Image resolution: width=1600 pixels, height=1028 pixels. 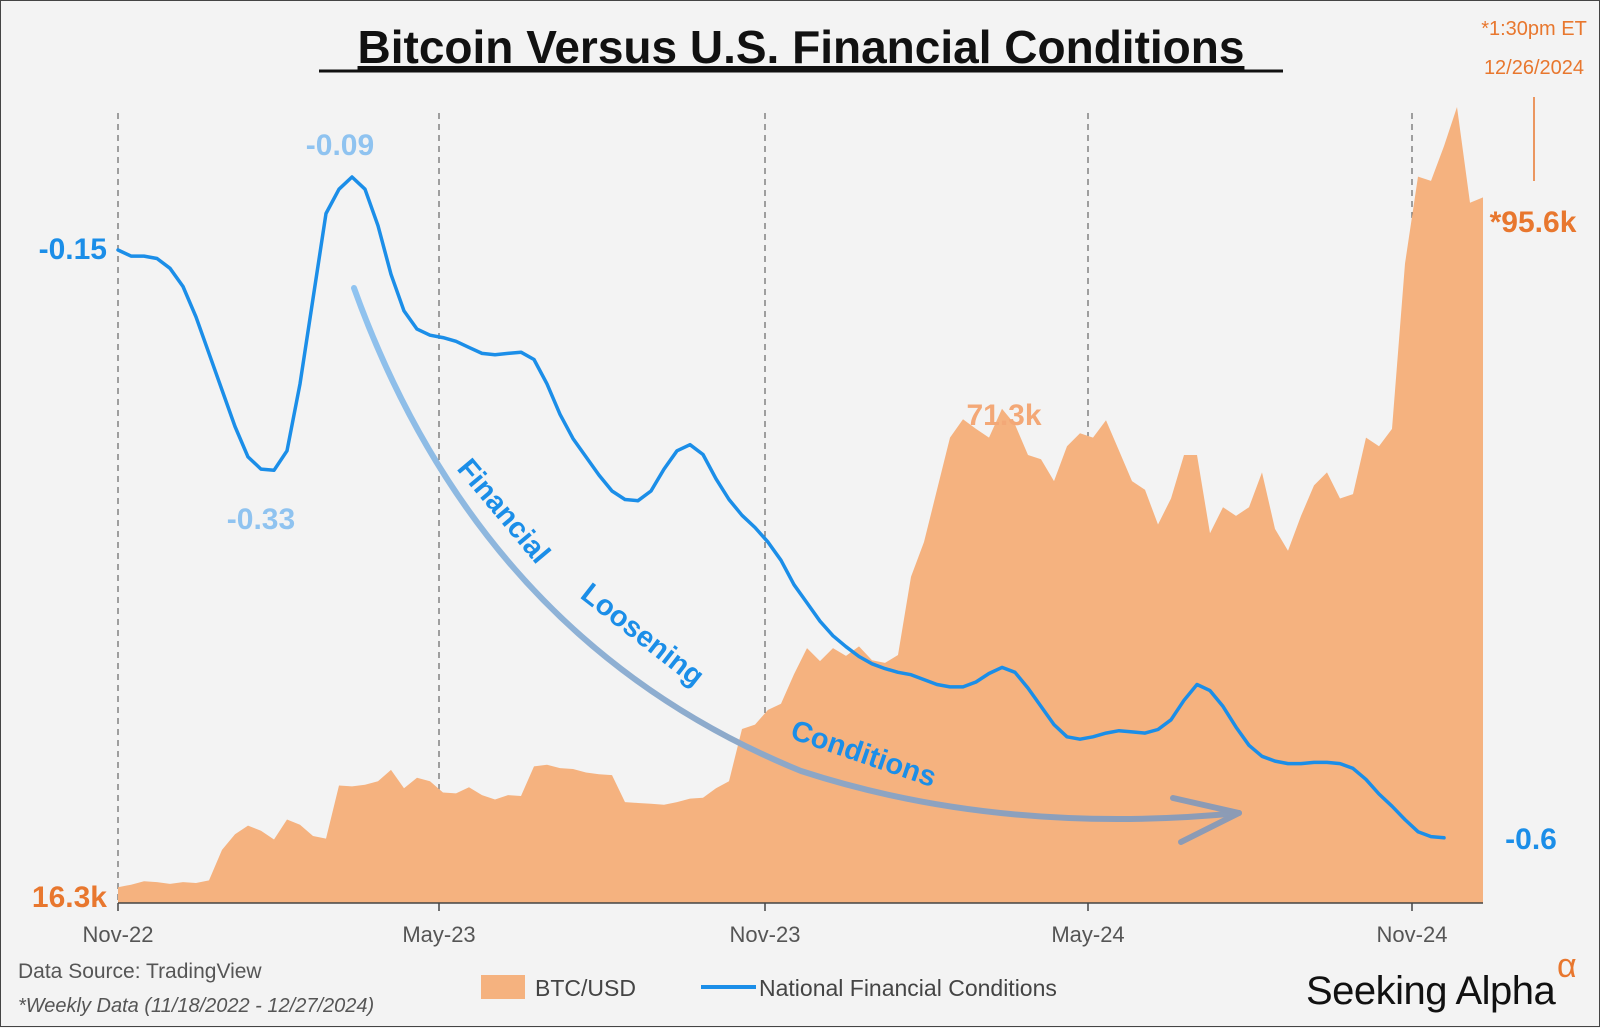 What do you see at coordinates (503, 987) in the screenshot?
I see `legend-btc-swatch` at bounding box center [503, 987].